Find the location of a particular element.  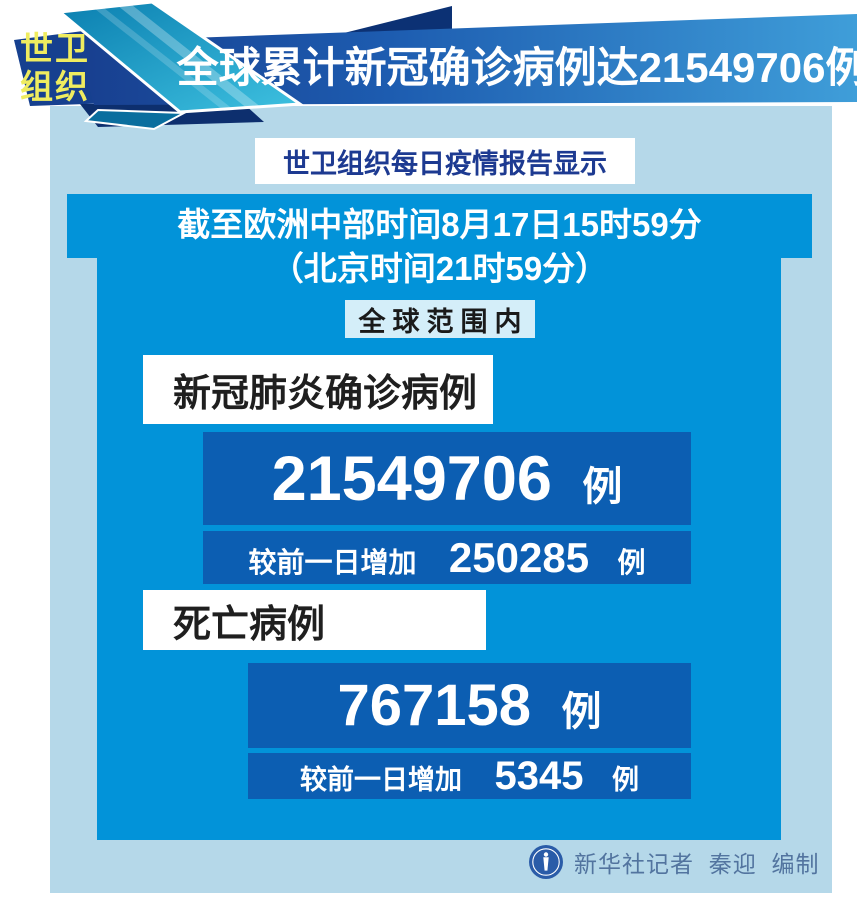

report-note-box: 世卫组织每日疫情报告显示 is located at coordinates (445, 161).